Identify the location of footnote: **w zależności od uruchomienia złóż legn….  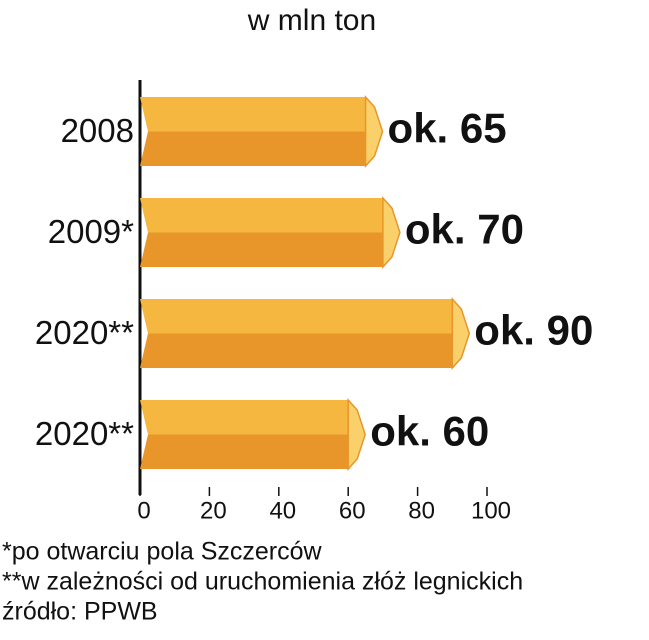
(262, 582).